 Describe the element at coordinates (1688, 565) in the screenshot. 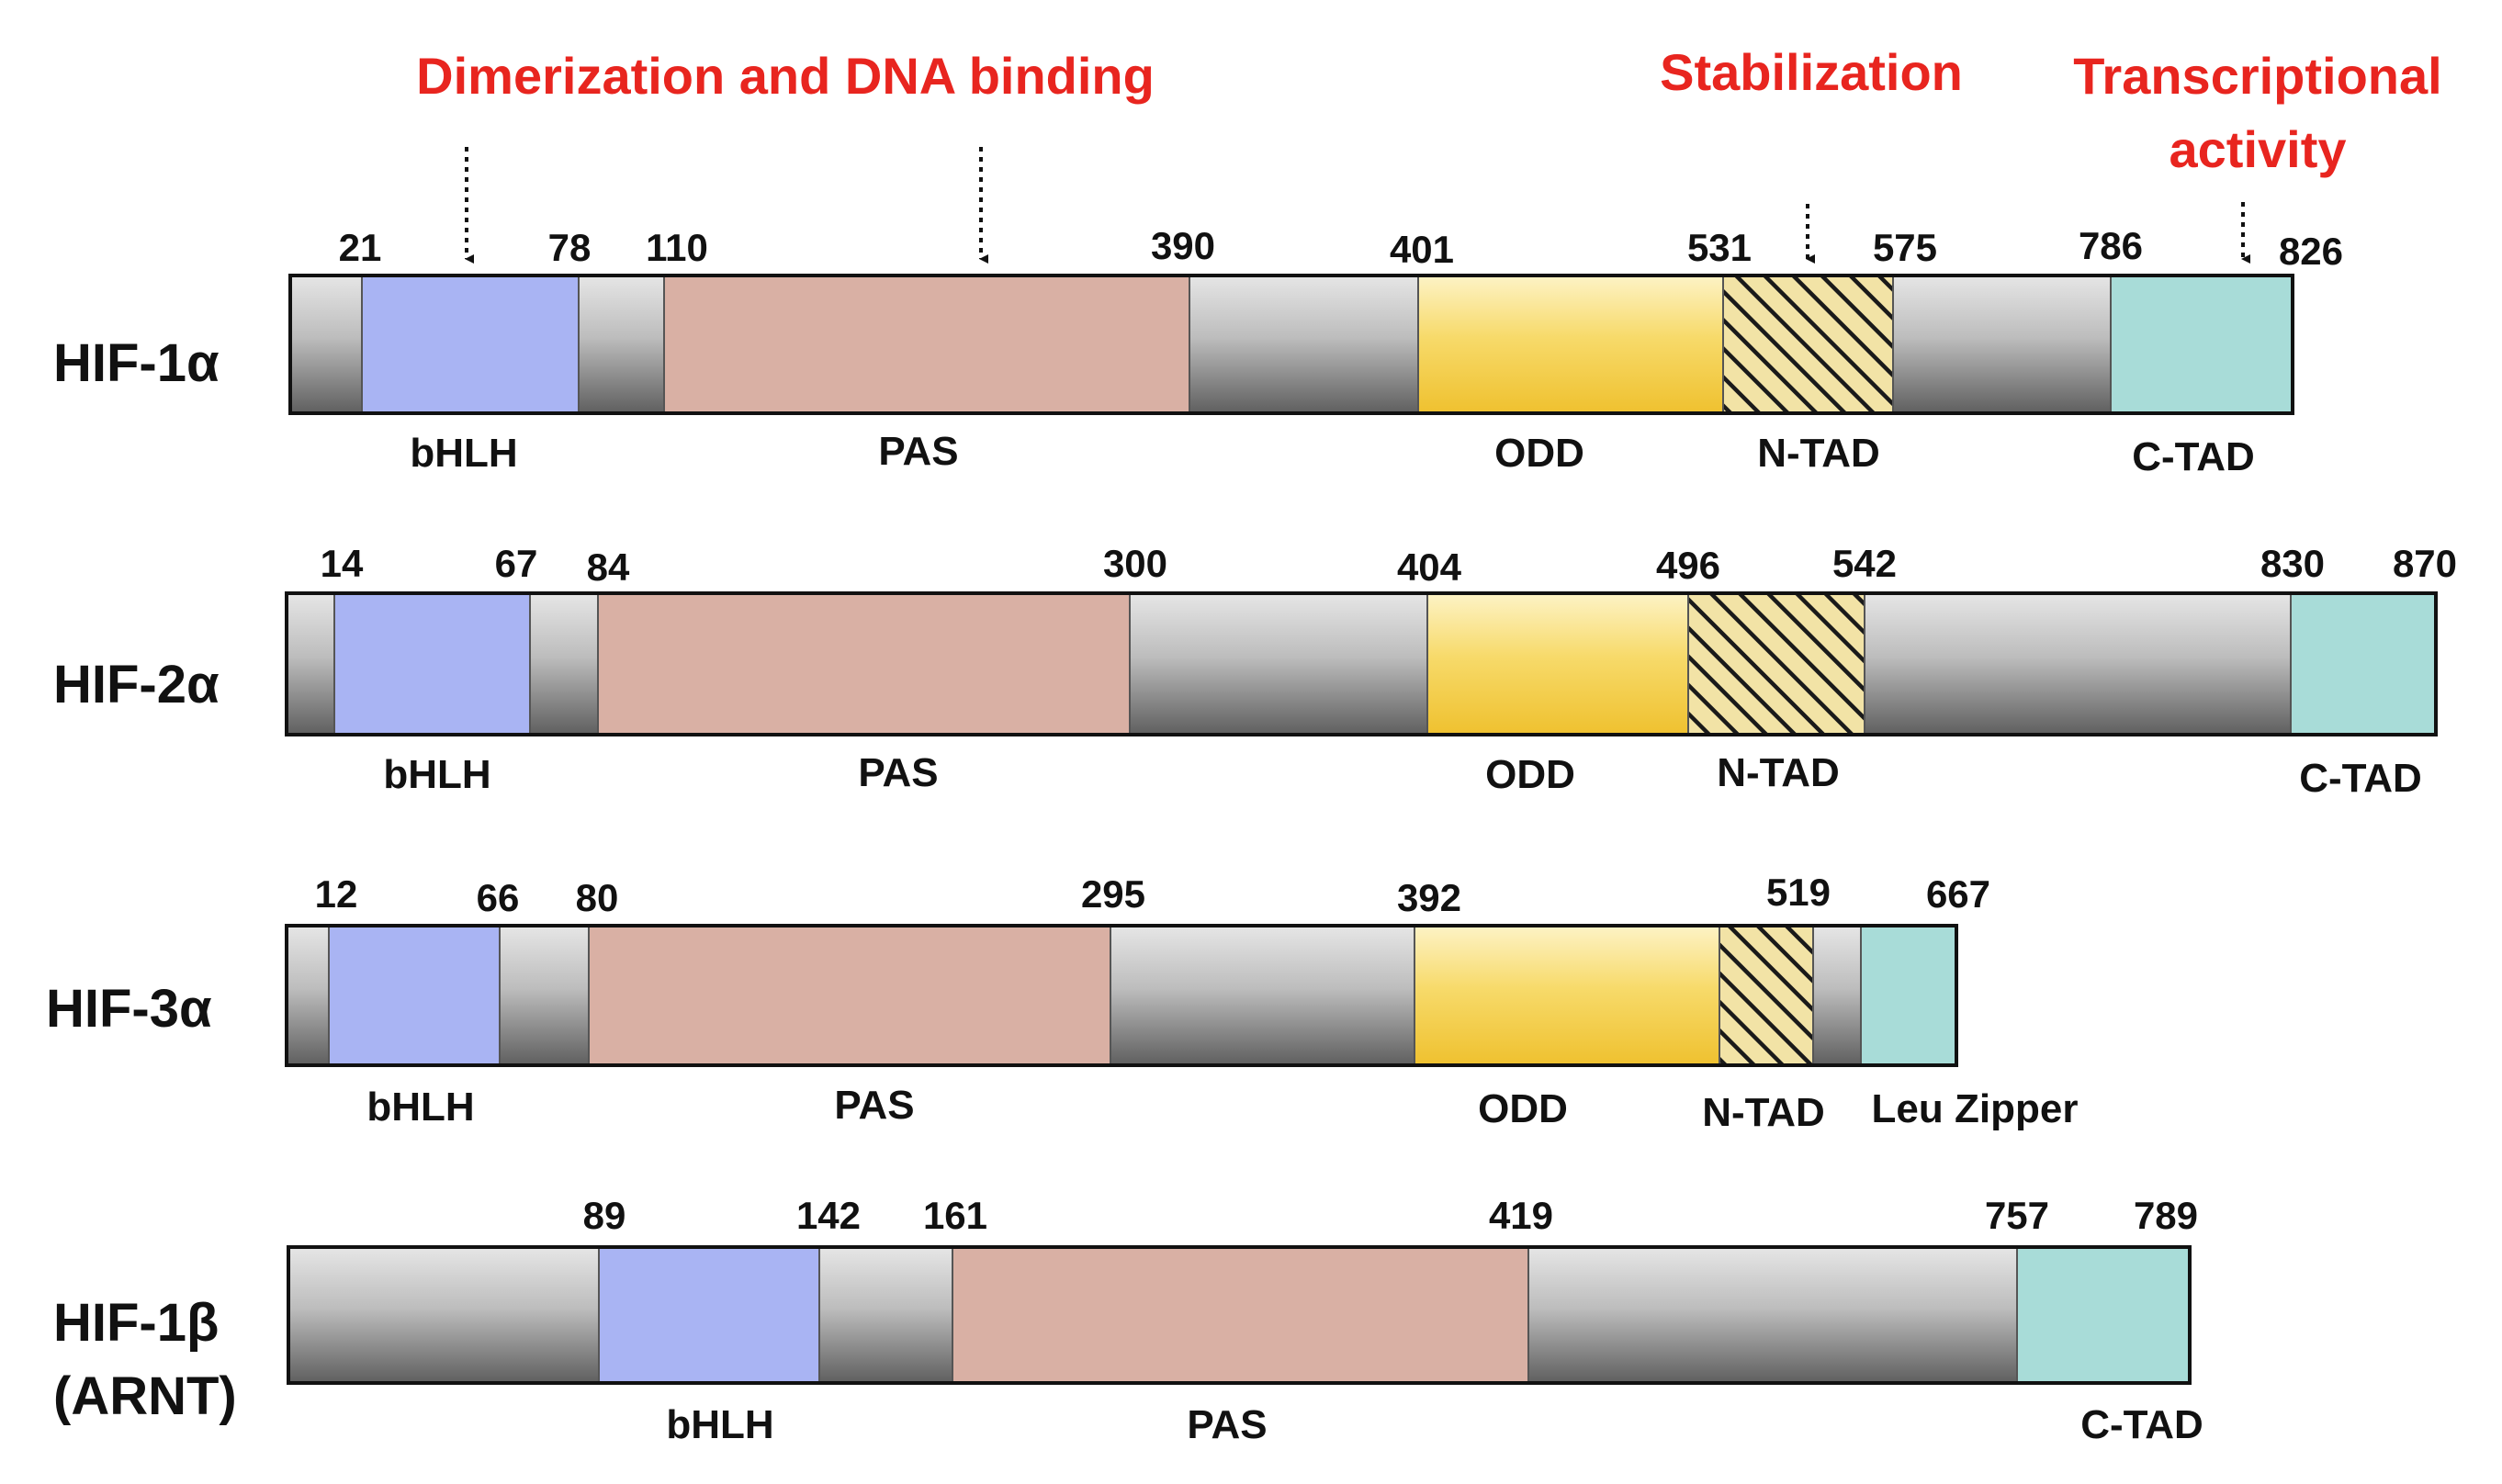

I see `residue-label: 496` at that location.